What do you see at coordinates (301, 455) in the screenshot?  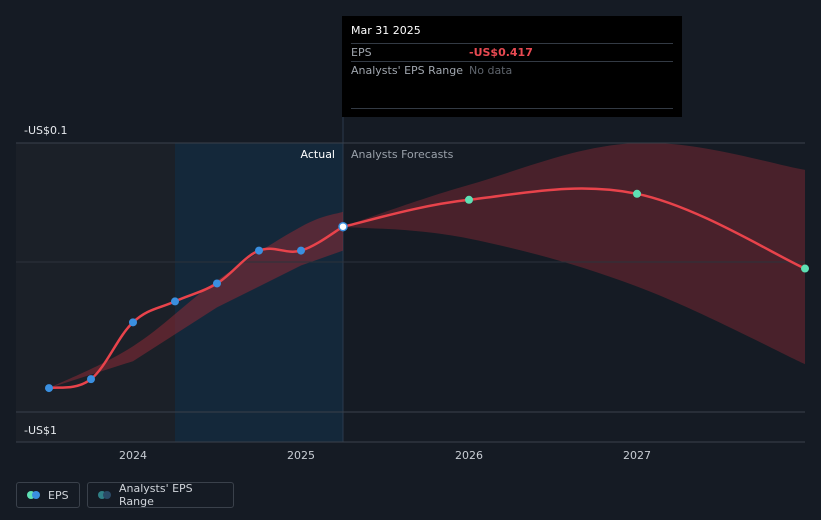 I see `x-tick-label: 2025` at bounding box center [301, 455].